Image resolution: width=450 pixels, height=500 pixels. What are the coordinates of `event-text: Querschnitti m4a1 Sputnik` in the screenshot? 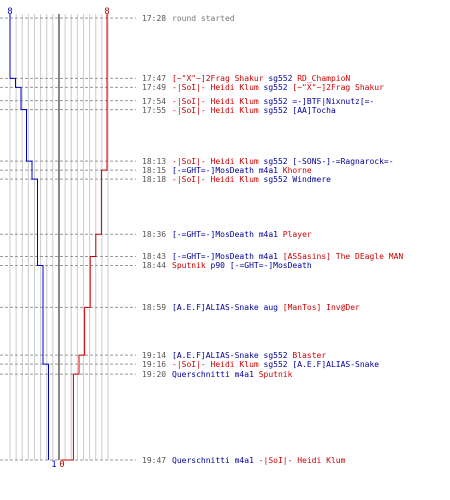 It's located at (232, 374).